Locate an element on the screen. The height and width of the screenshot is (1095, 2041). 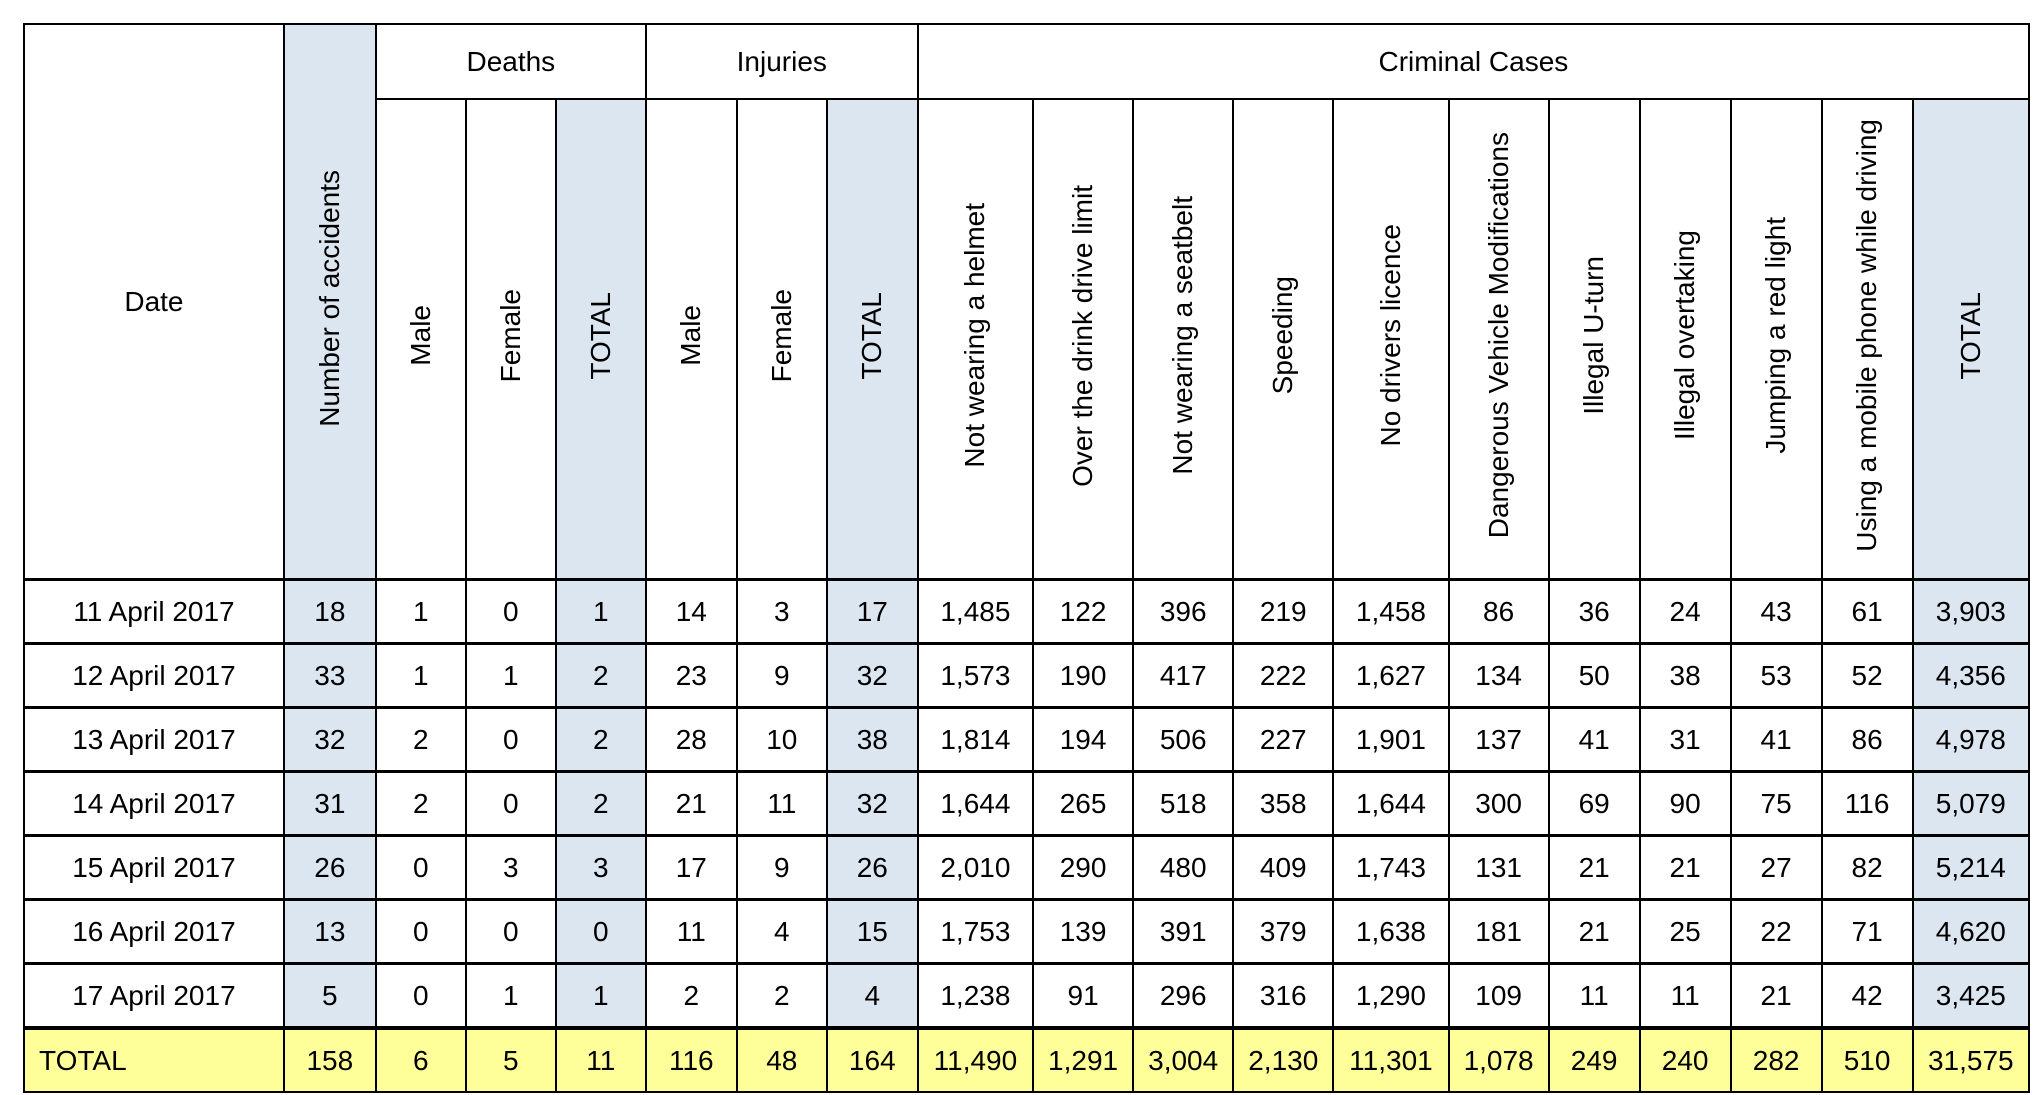
table-cell: 265 is located at coordinates (1083, 803).